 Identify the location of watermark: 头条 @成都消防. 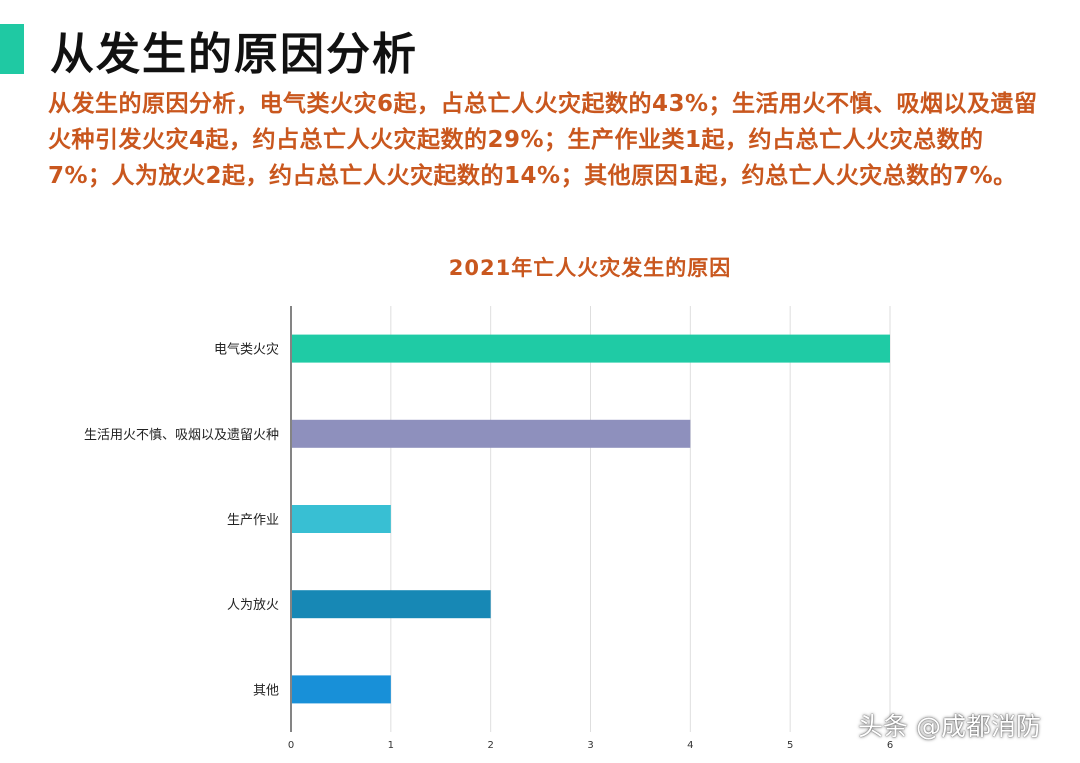
(949, 726).